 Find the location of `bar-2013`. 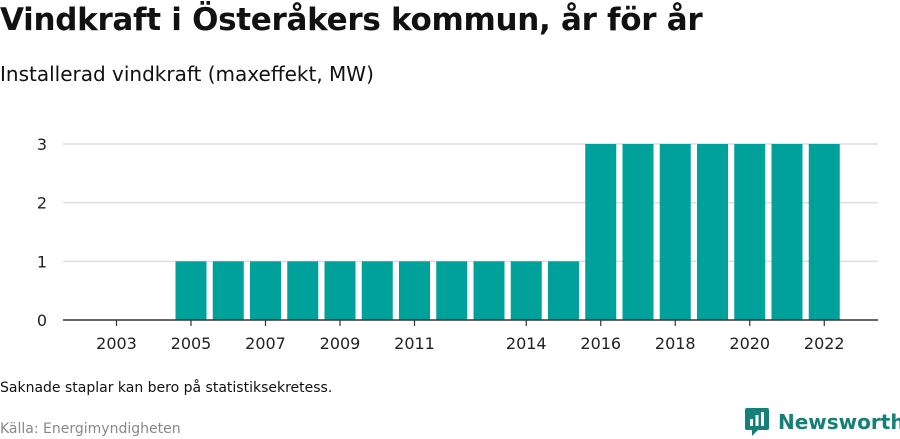

bar-2013 is located at coordinates (489, 290).